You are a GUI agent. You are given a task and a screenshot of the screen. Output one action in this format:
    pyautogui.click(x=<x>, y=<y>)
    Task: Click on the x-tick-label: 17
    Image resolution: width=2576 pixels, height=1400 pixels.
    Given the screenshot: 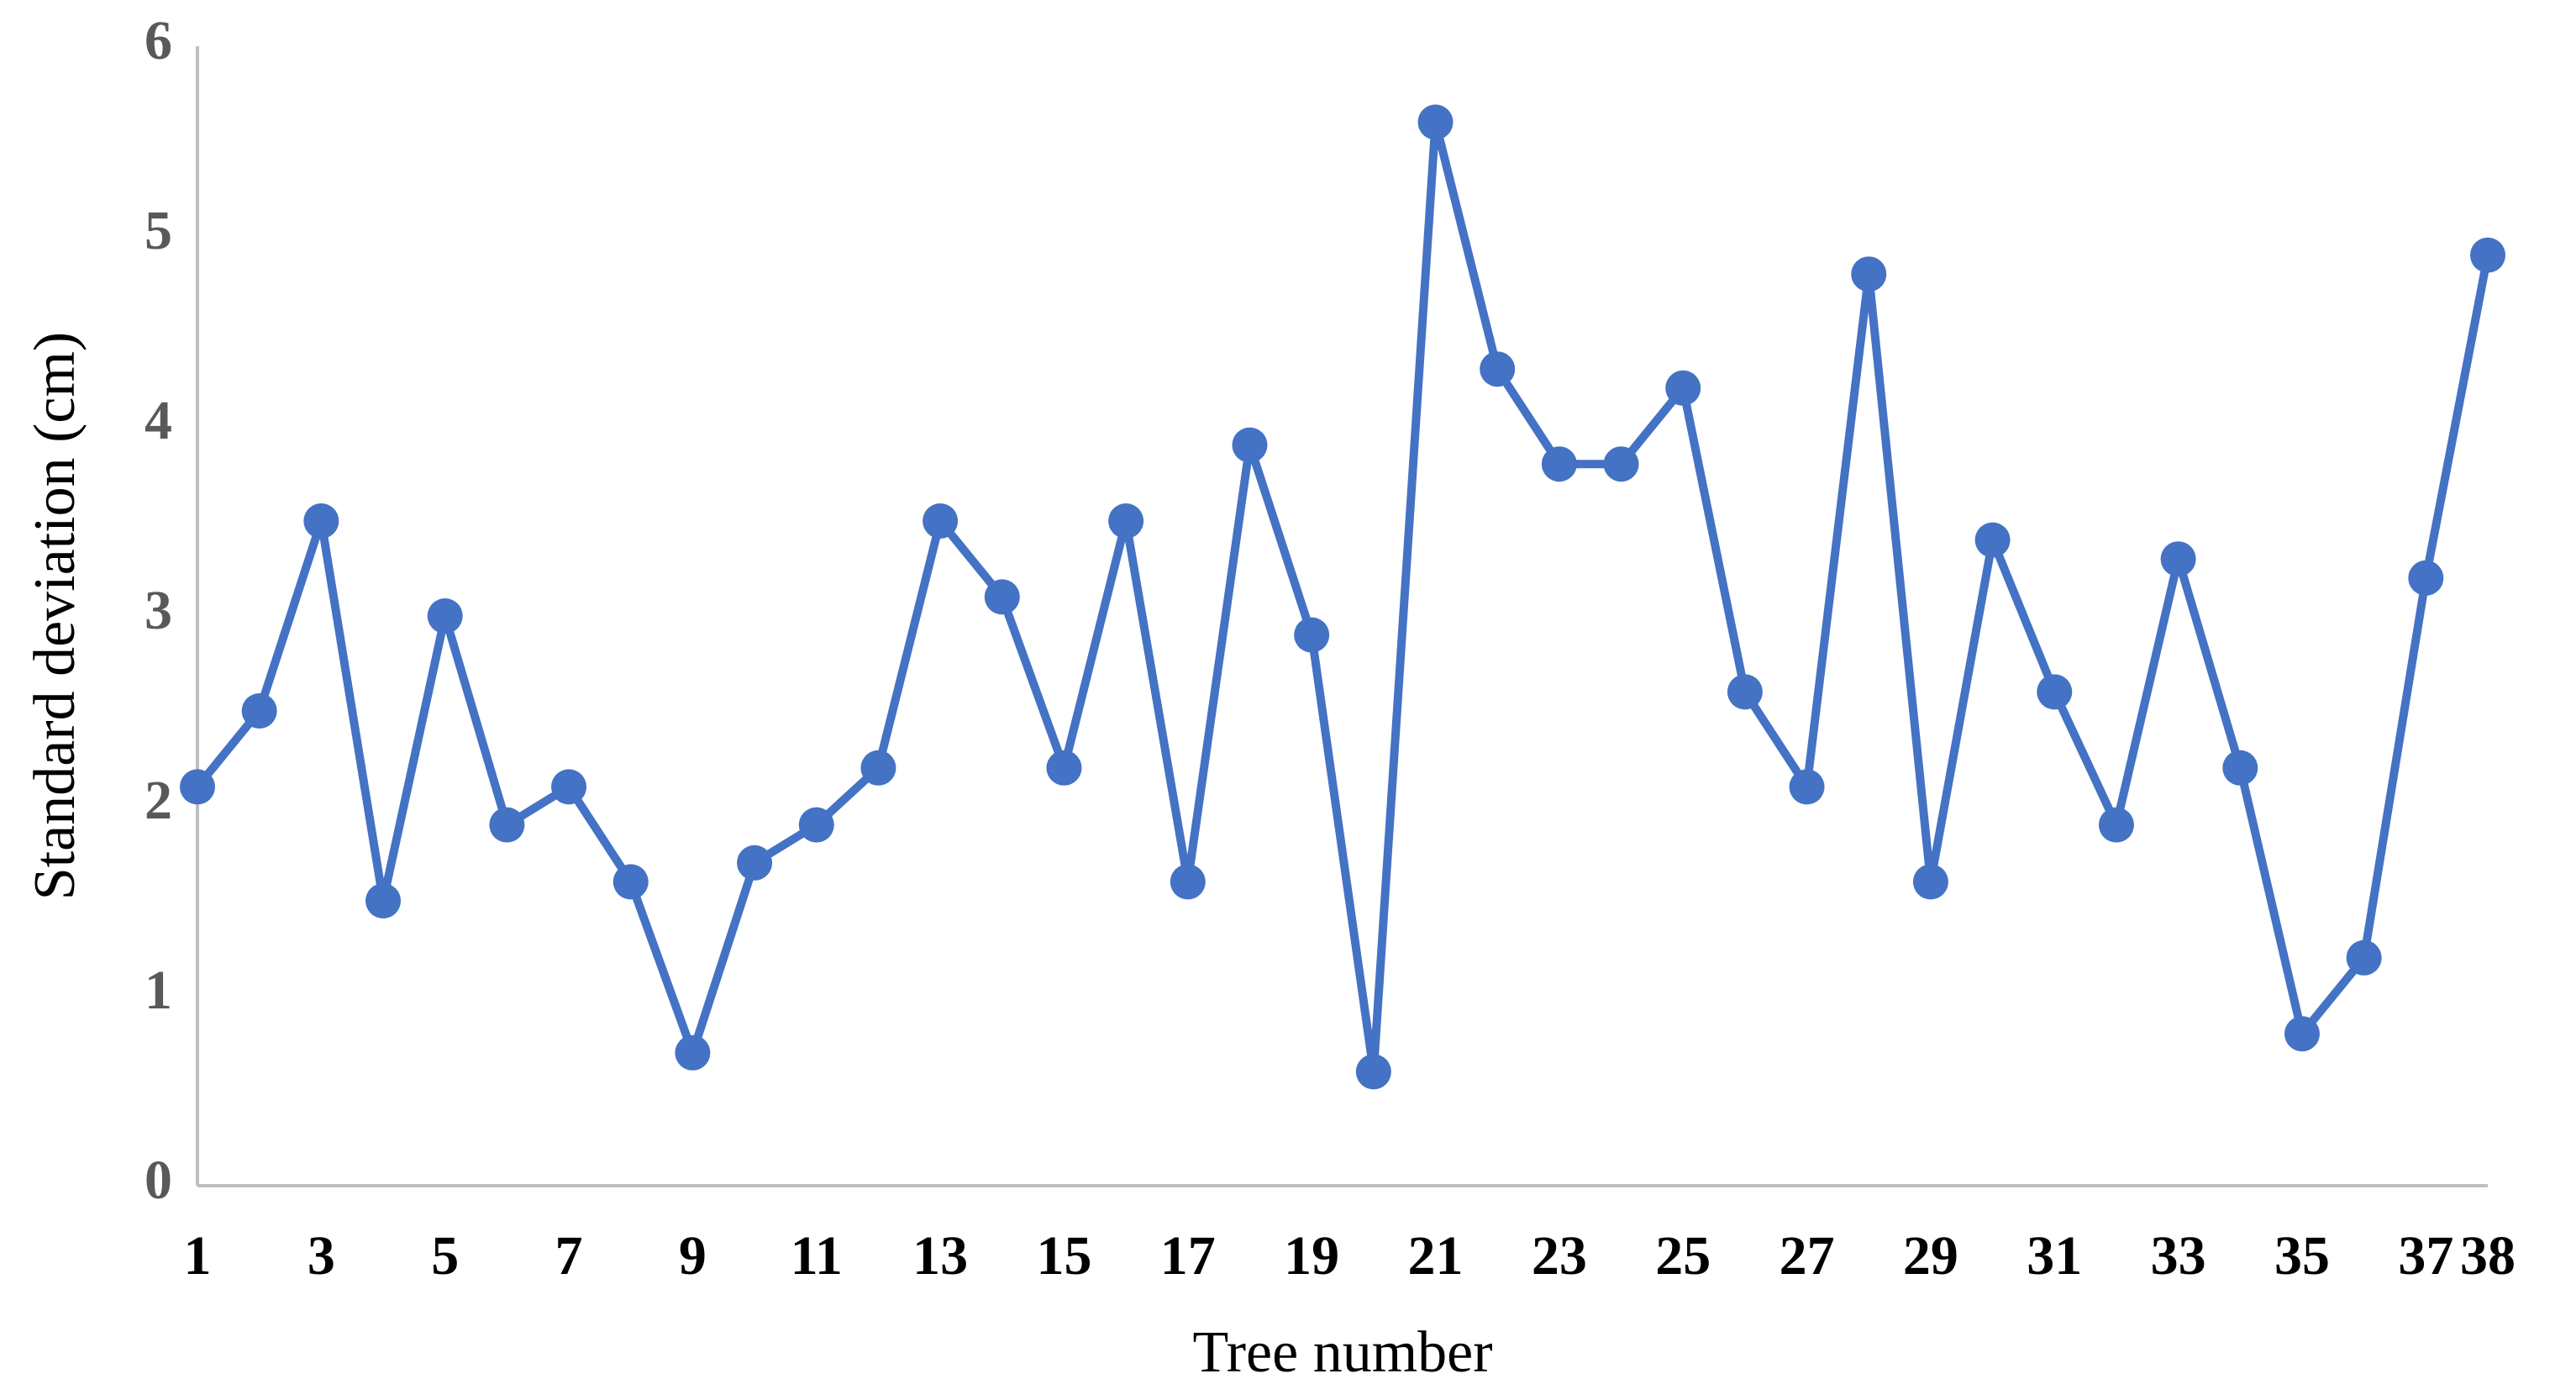 What is the action you would take?
    pyautogui.click(x=1188, y=1256)
    